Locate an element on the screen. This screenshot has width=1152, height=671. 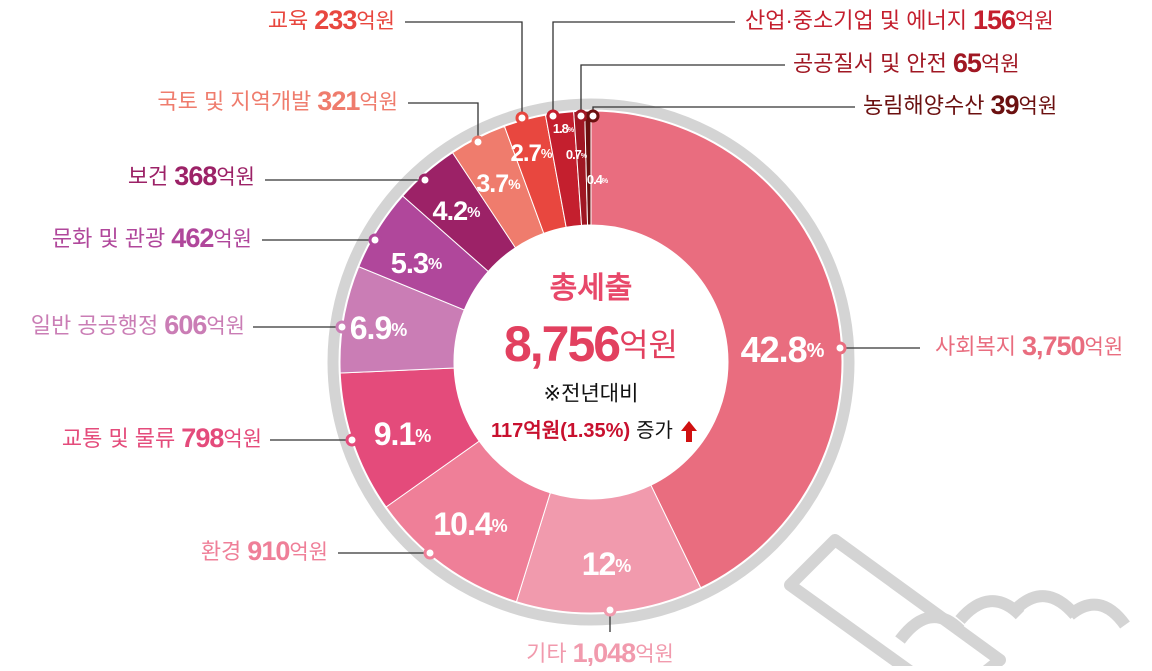
amount: 606 is located at coordinates (185, 325).